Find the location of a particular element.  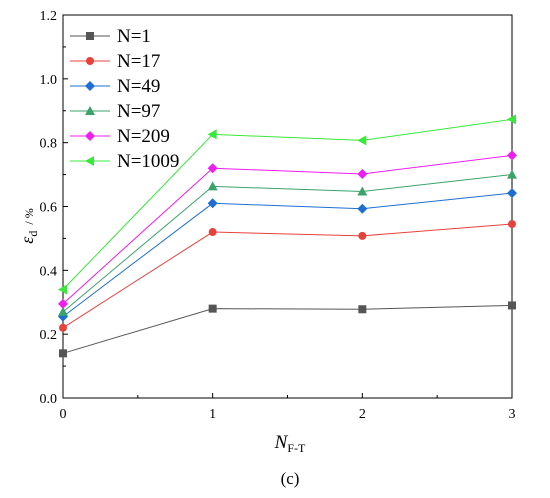

y-tick-label: 0.0 is located at coordinates (49, 399).